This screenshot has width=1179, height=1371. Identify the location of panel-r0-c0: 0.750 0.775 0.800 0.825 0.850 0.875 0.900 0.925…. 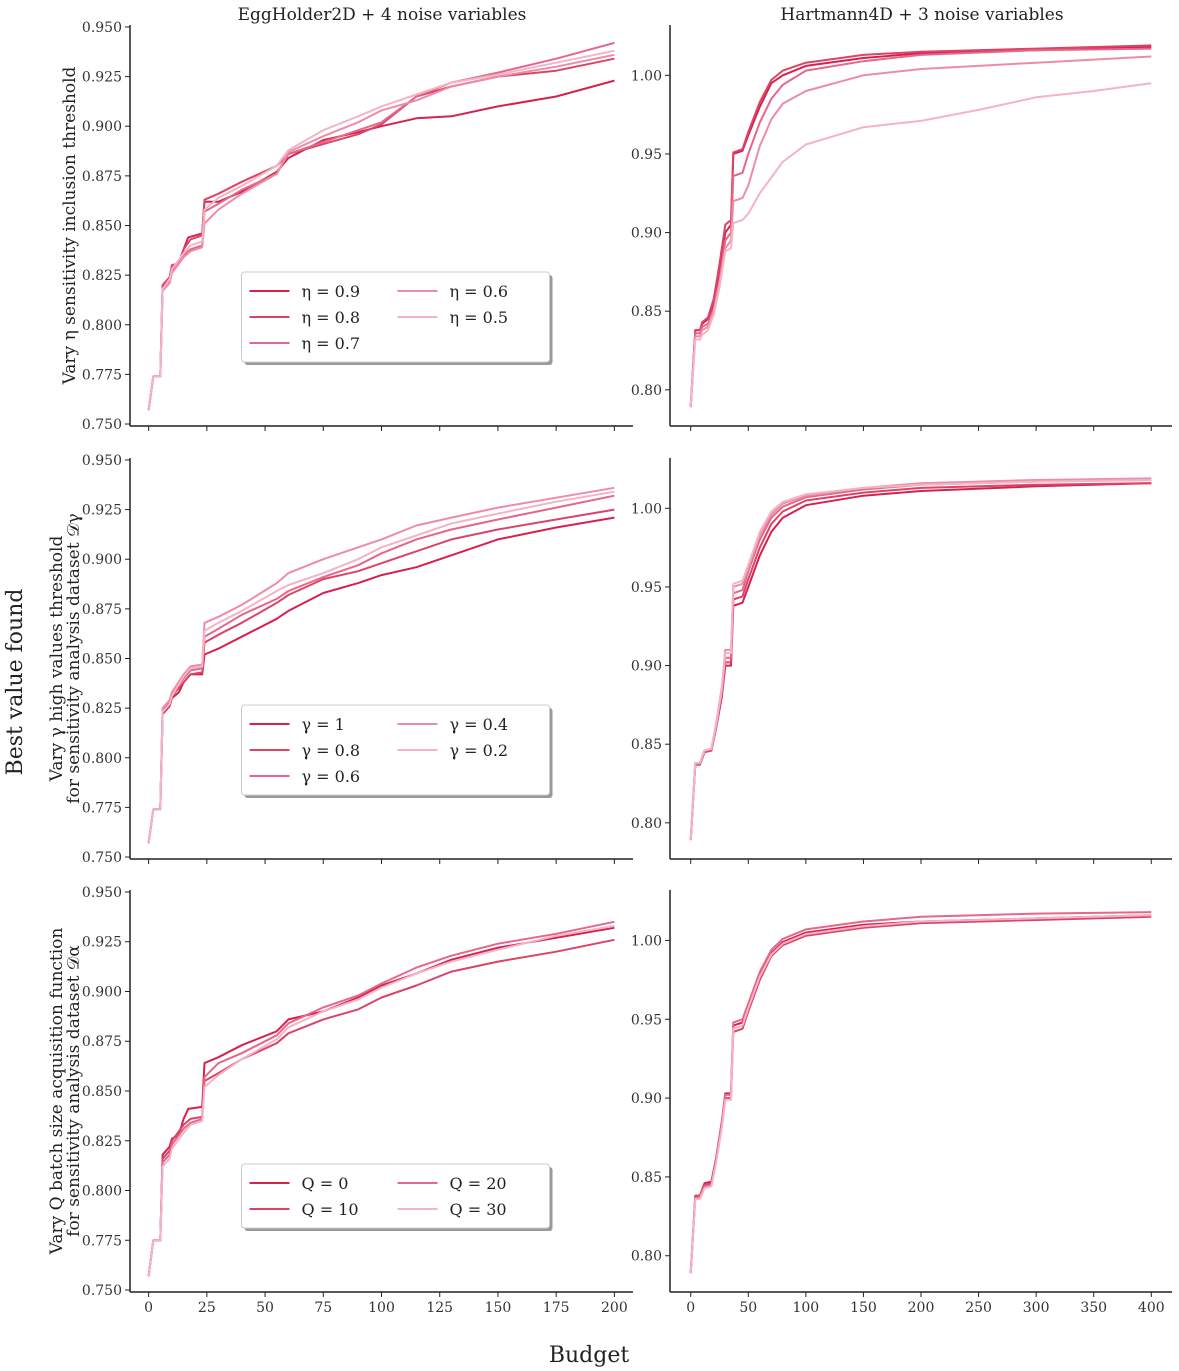
(357, 226).